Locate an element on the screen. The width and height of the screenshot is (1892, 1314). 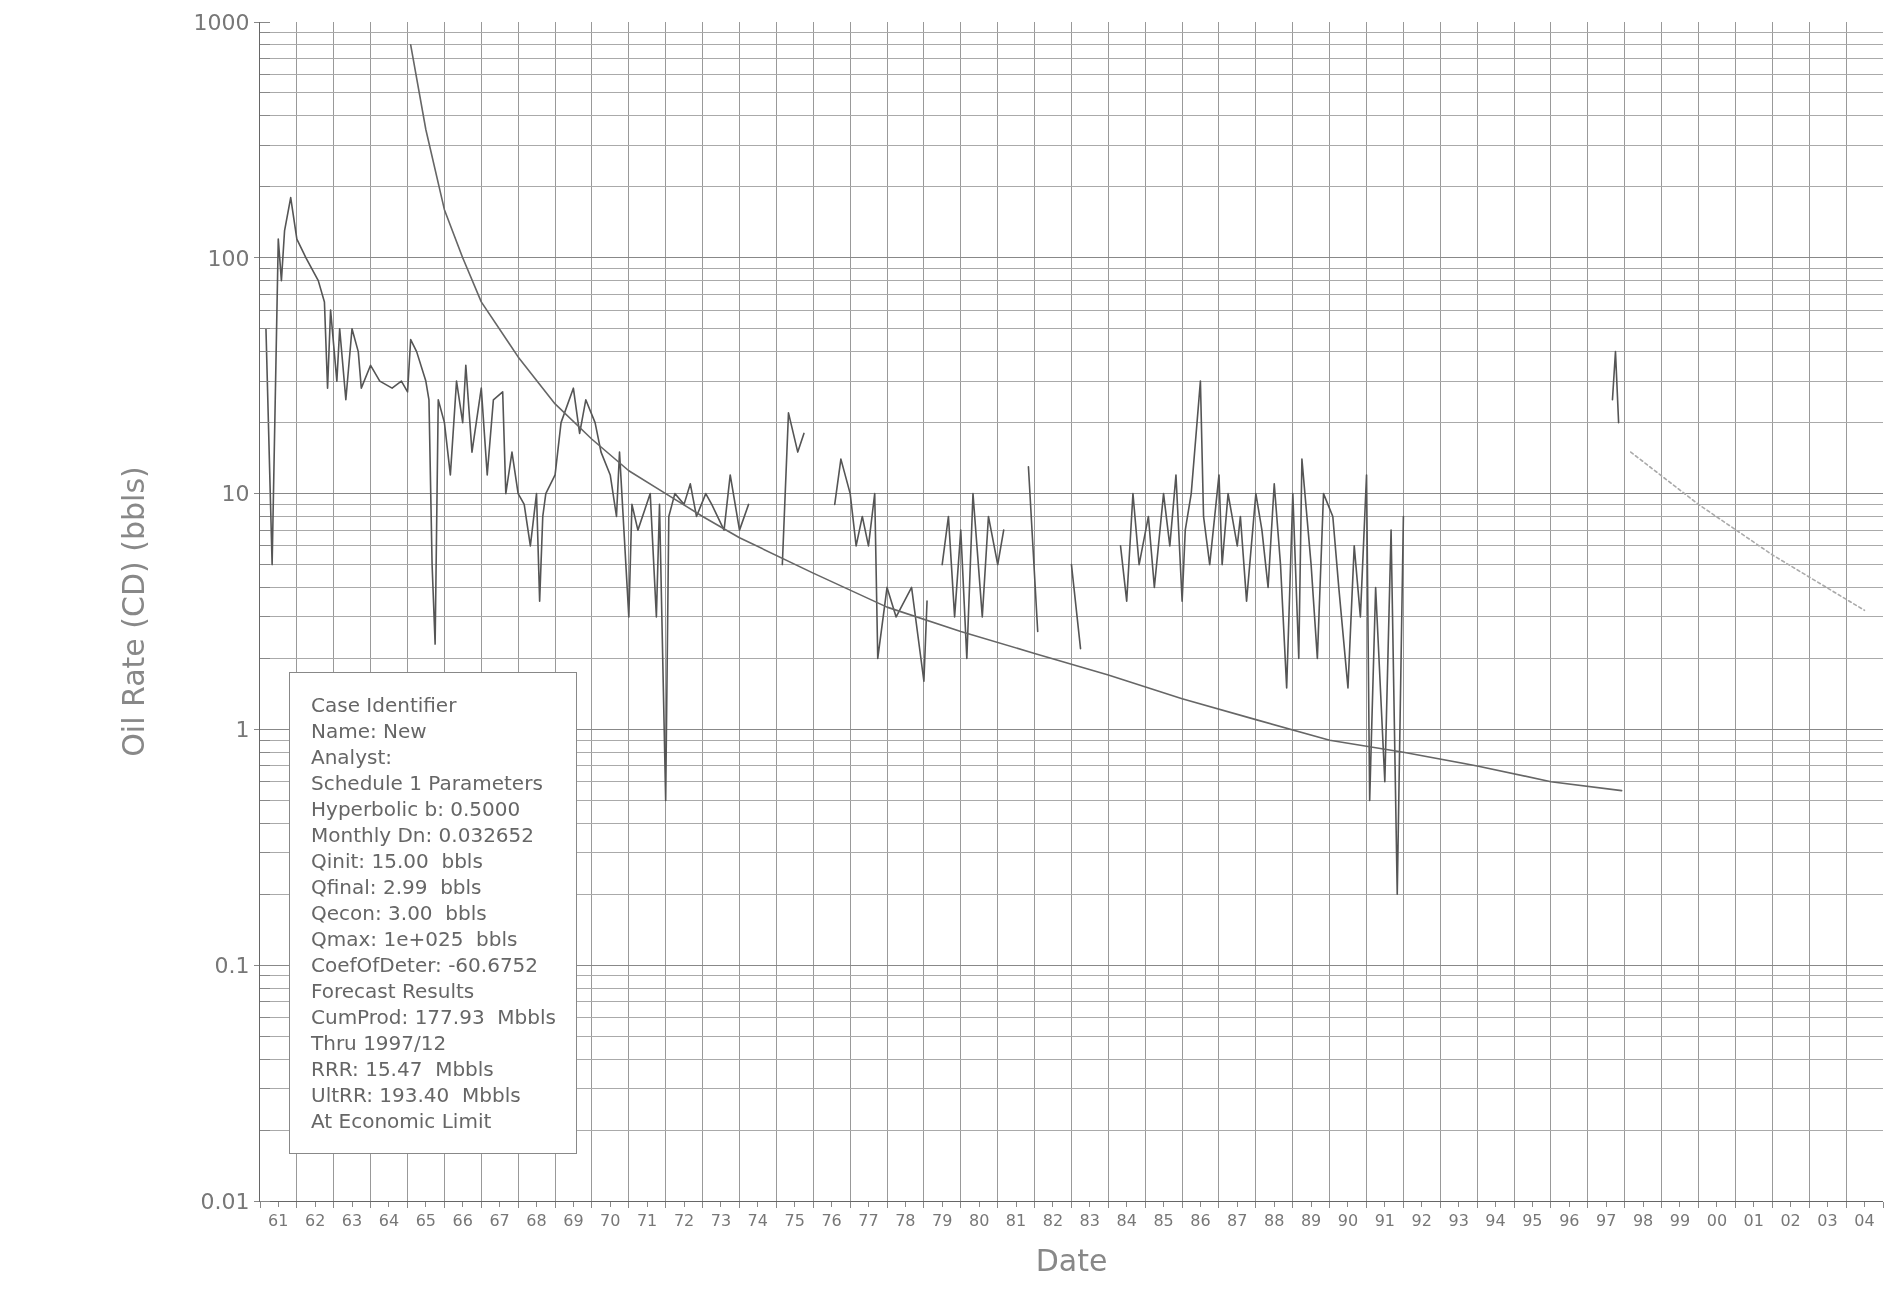
x-tick-label: 71 is located at coordinates (647, 1221).